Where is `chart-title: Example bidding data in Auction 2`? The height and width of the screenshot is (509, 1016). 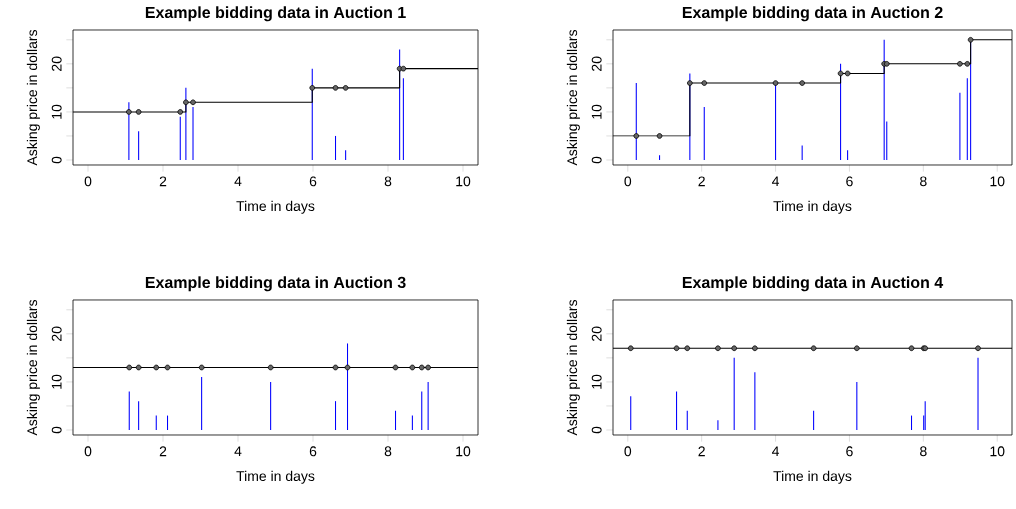 chart-title: Example bidding data in Auction 2 is located at coordinates (812, 14).